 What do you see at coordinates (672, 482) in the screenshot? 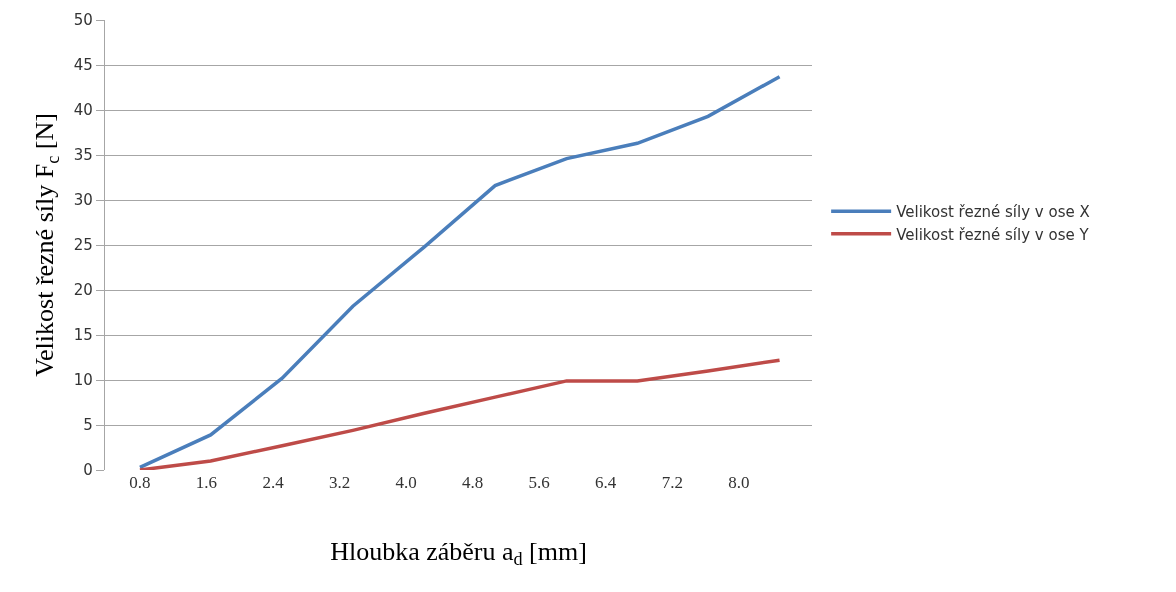
I see `x-tick-label: 7.2` at bounding box center [672, 482].